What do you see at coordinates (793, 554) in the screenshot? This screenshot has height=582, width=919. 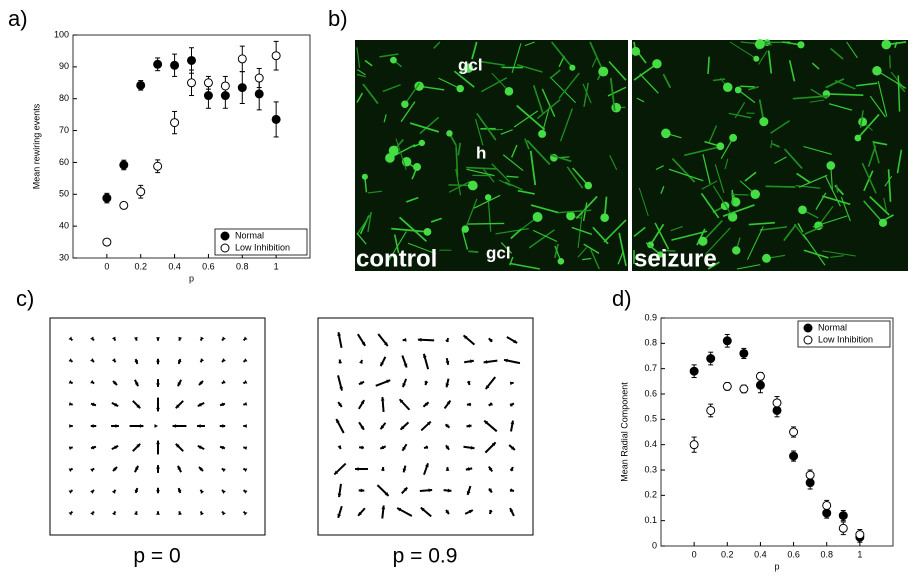 I see `x-tick-label: 0.6` at bounding box center [793, 554].